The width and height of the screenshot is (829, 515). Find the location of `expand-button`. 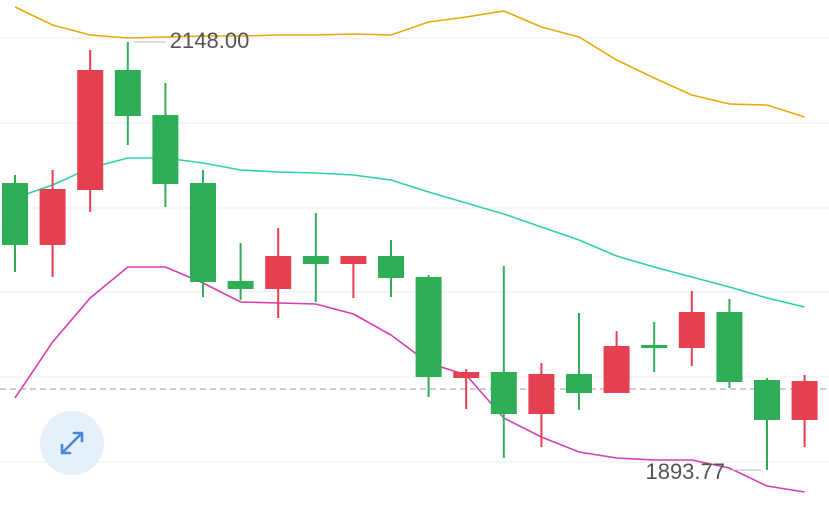

expand-button is located at coordinates (72, 443).